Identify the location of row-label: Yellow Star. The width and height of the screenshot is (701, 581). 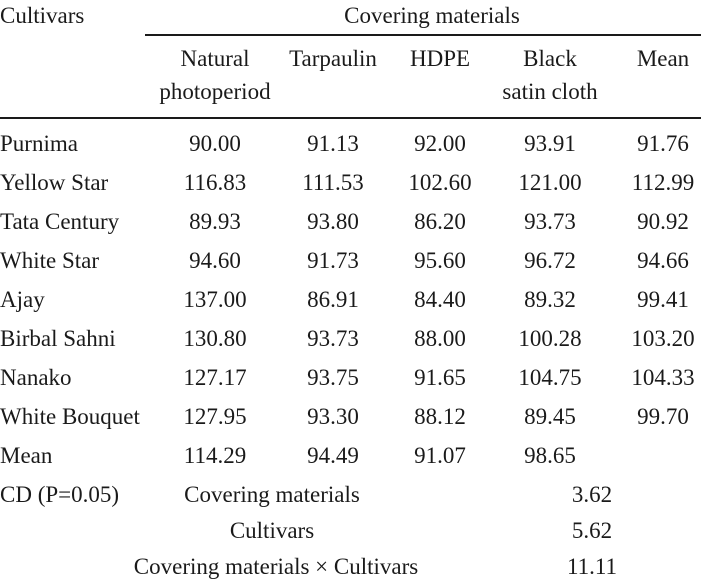
(54, 182).